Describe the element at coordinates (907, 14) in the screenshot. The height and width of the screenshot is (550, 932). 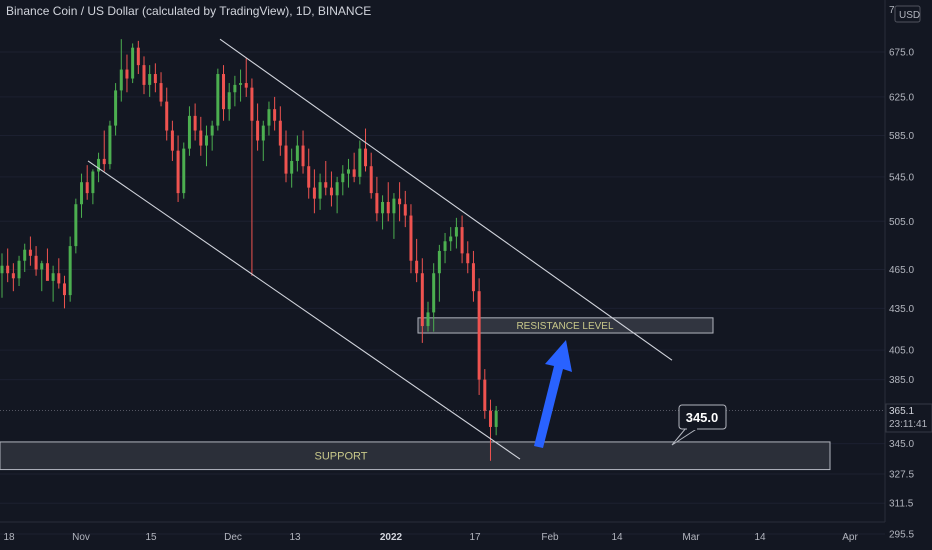
I see `currency-badge` at that location.